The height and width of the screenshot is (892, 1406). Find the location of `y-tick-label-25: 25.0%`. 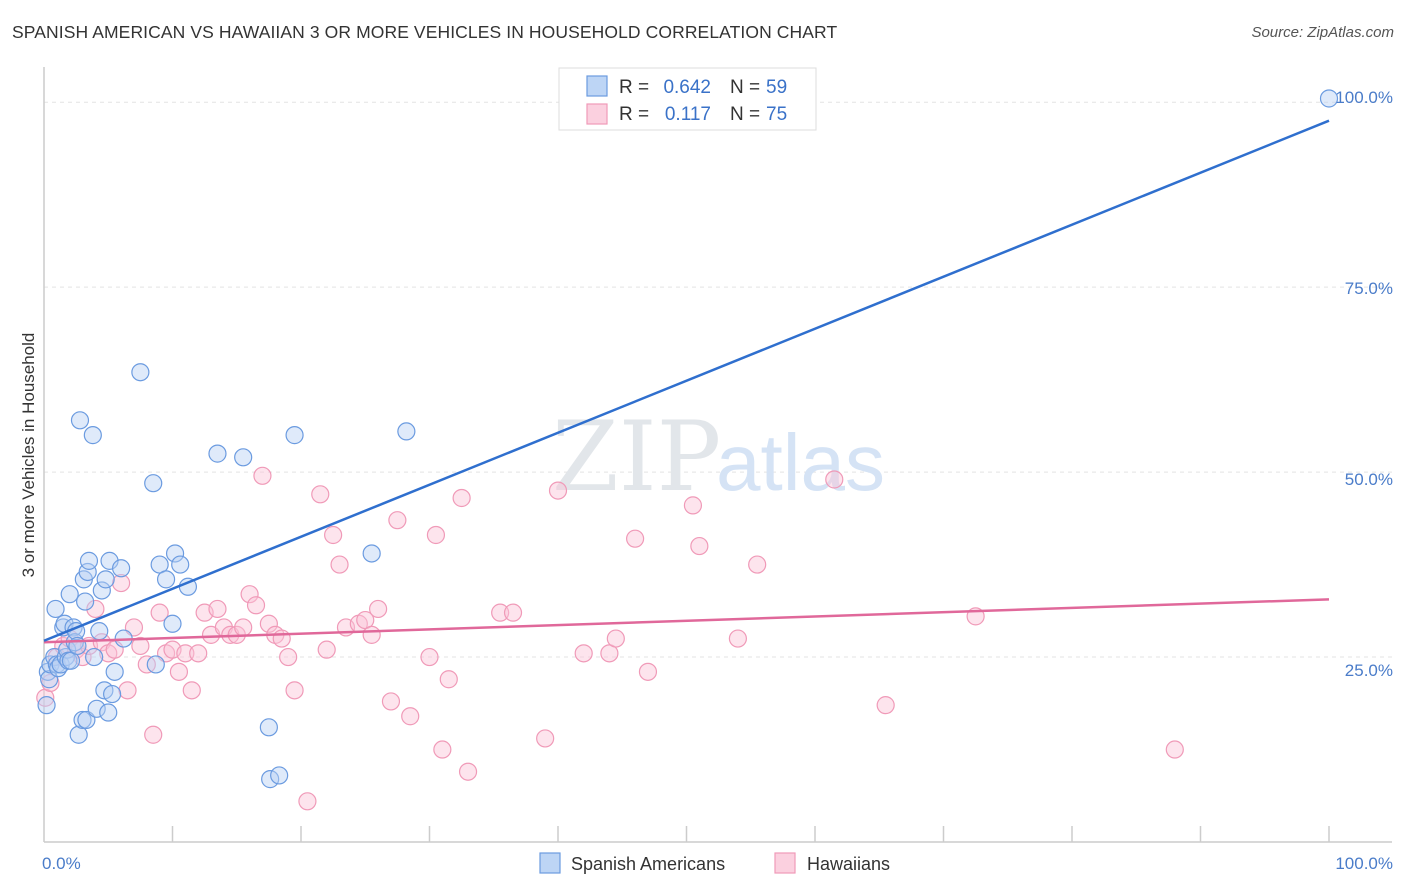

y-tick-label-25: 25.0% is located at coordinates (1369, 670).